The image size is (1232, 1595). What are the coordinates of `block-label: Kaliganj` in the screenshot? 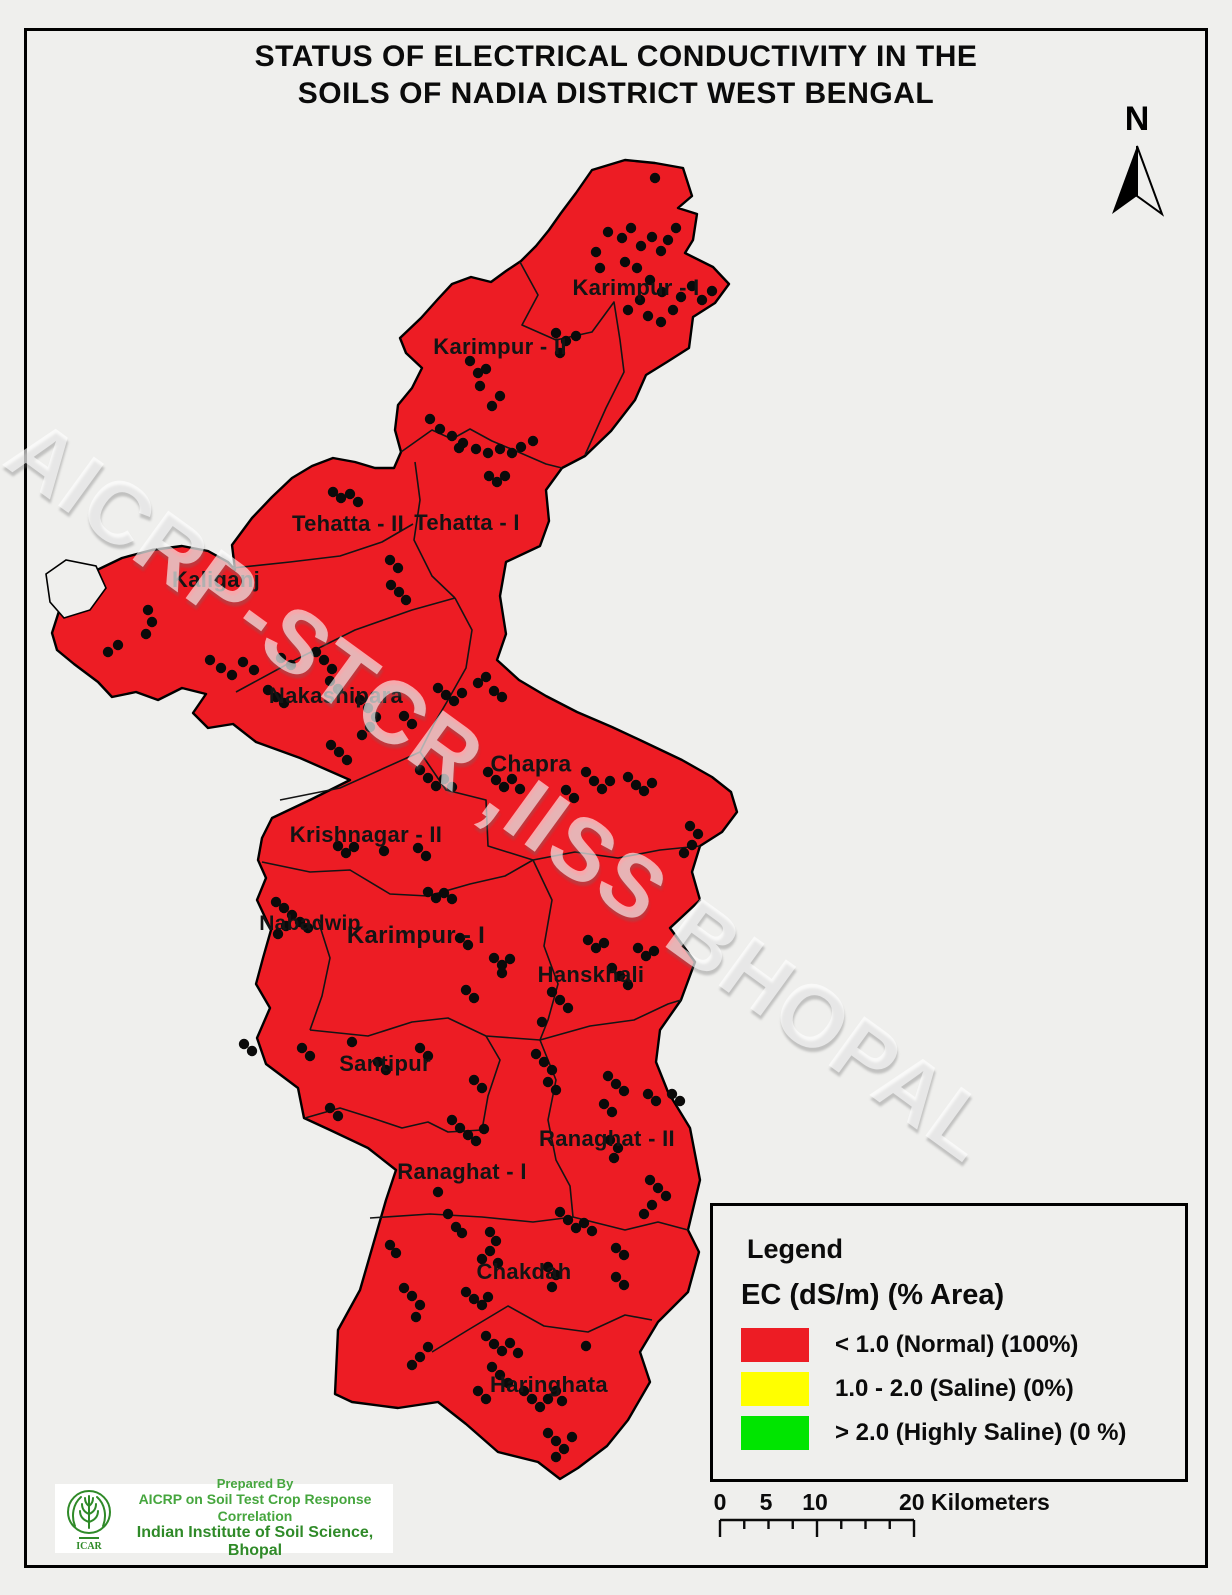 It's located at (216, 579).